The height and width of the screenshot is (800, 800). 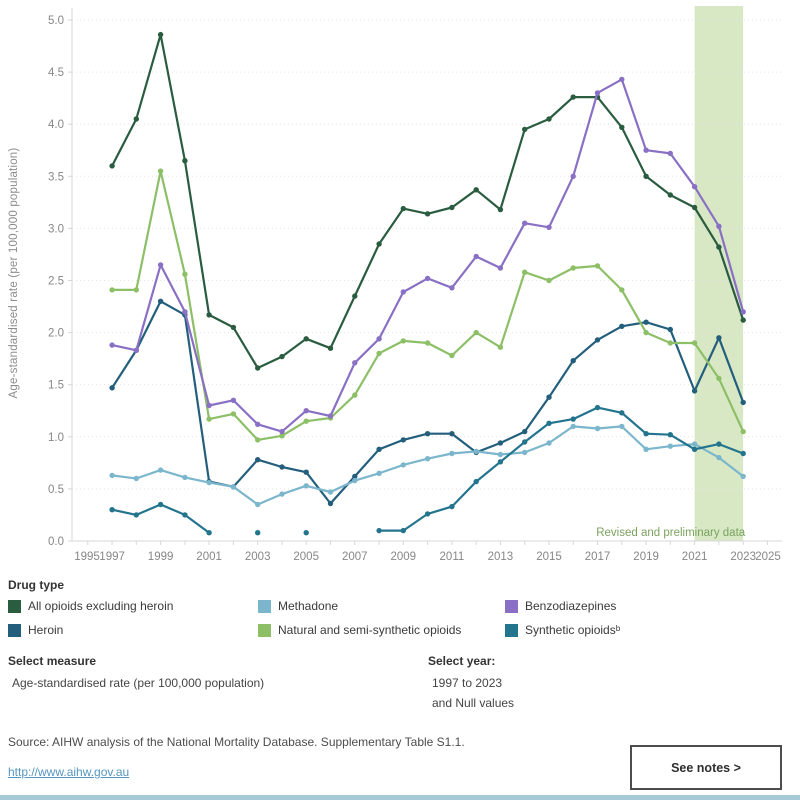 I want to click on legend-item-benzodiazepines: Benzodiazepines, so click(x=560, y=606).